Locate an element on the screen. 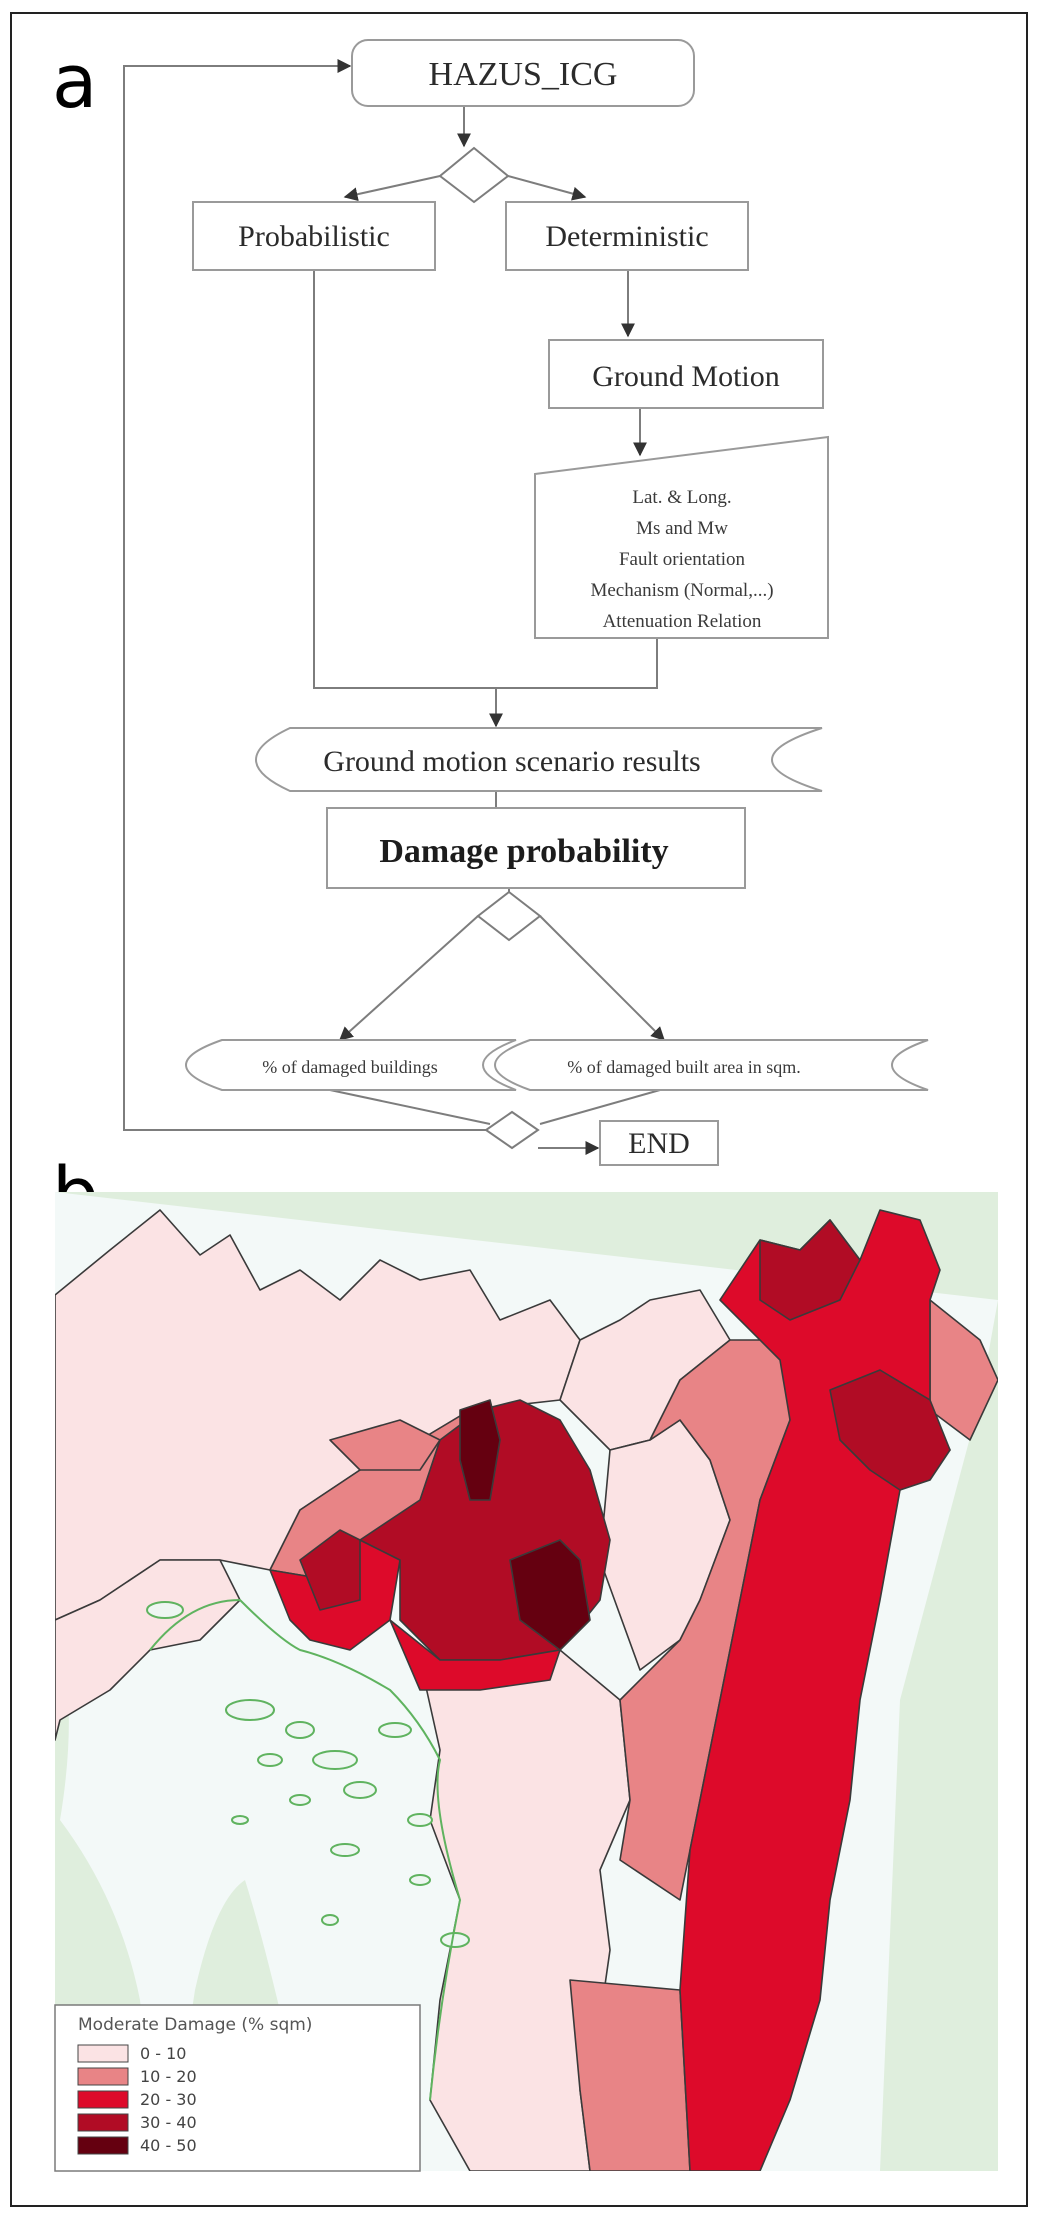 This screenshot has height=2219, width=1039. ground-motion-box is located at coordinates (686, 374).